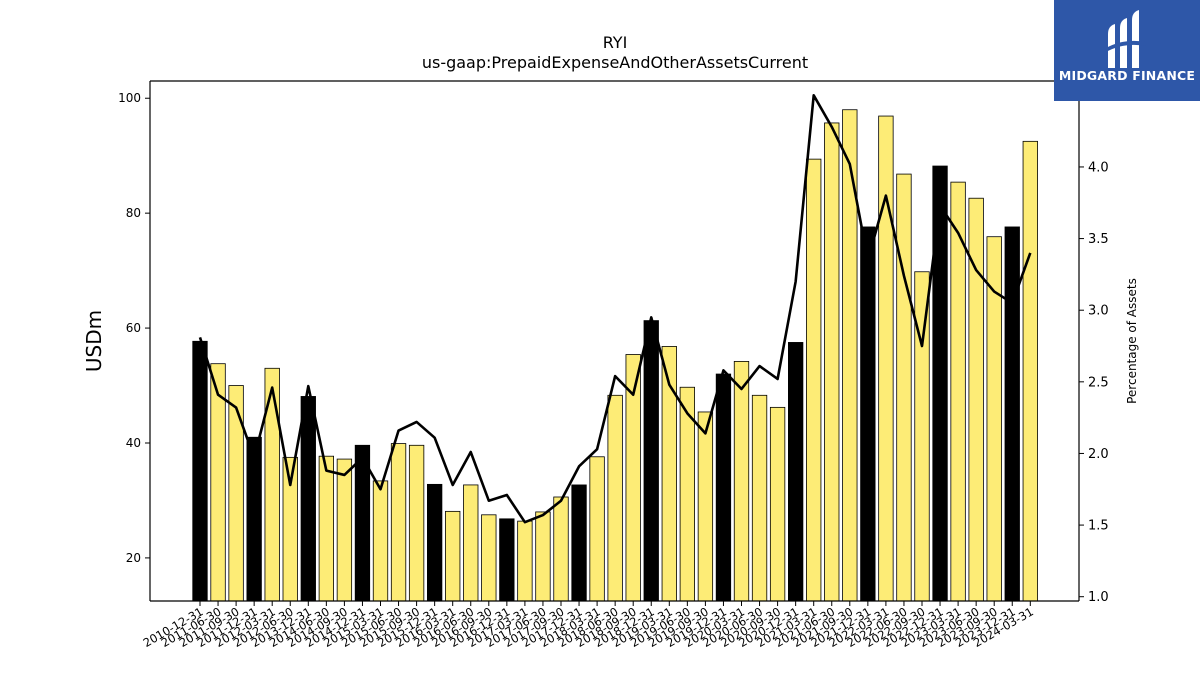  What do you see at coordinates (133, 558) in the screenshot?
I see `y-tick-label: 20` at bounding box center [133, 558].